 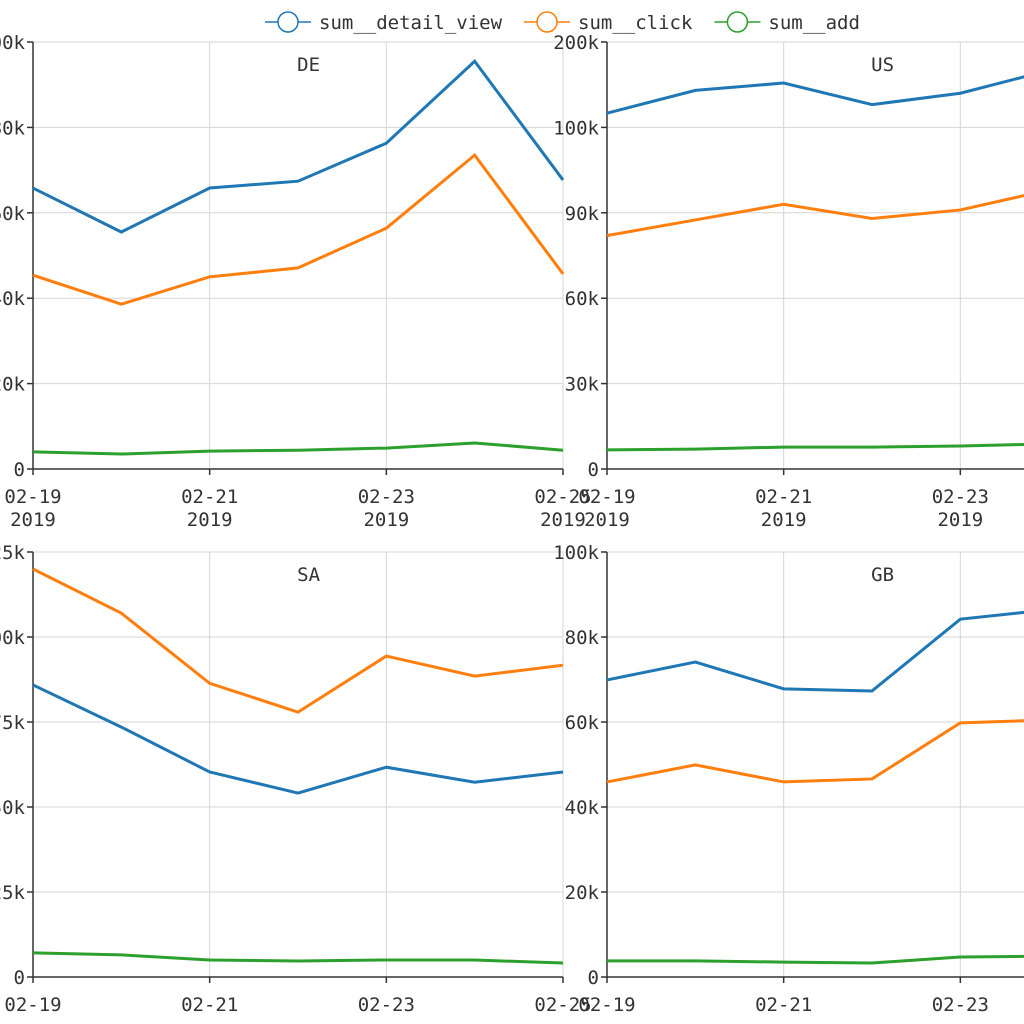 What do you see at coordinates (308, 575) in the screenshot?
I see `panel-title: SA` at bounding box center [308, 575].